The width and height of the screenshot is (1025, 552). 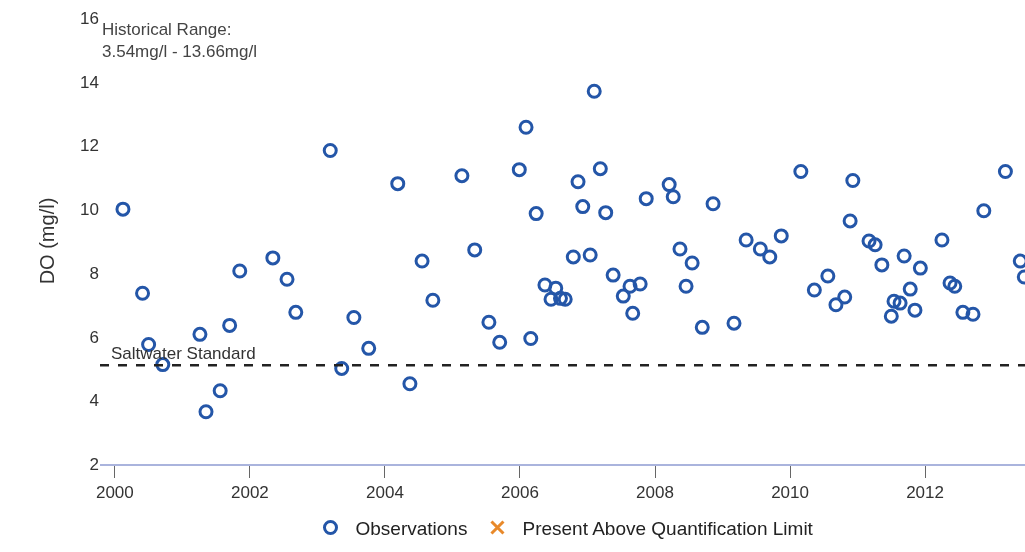 What do you see at coordinates (249, 493) in the screenshot?
I see `x-tick-label: 2002` at bounding box center [249, 493].